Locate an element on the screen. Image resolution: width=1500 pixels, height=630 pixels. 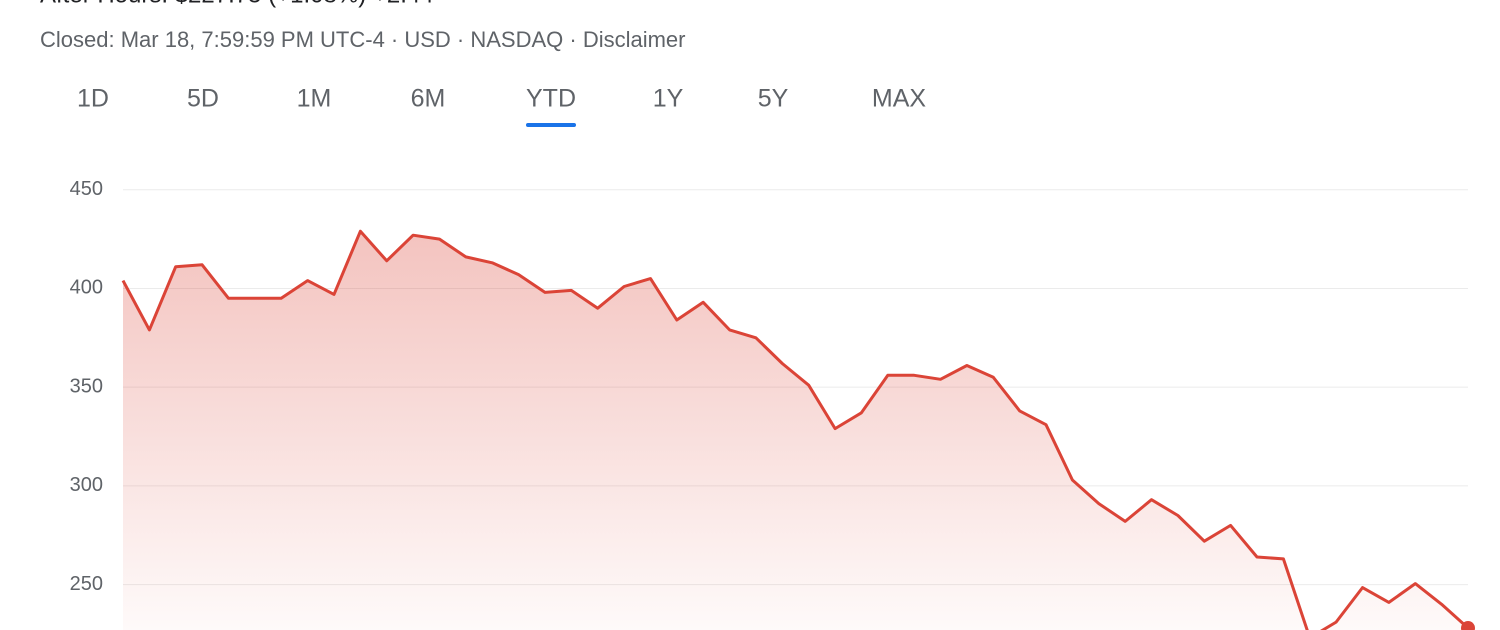
range-tab: MAX is located at coordinates (899, 99).